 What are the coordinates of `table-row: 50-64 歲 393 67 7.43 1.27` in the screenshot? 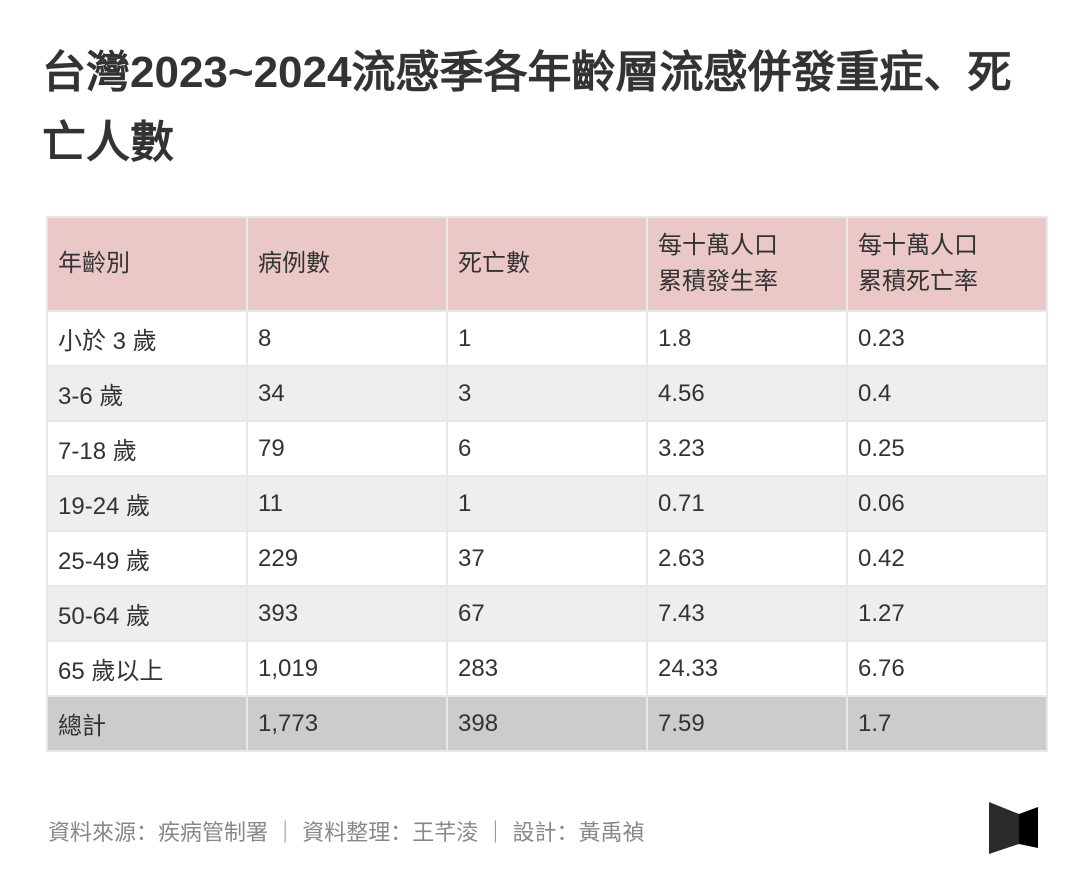 It's located at (547, 613).